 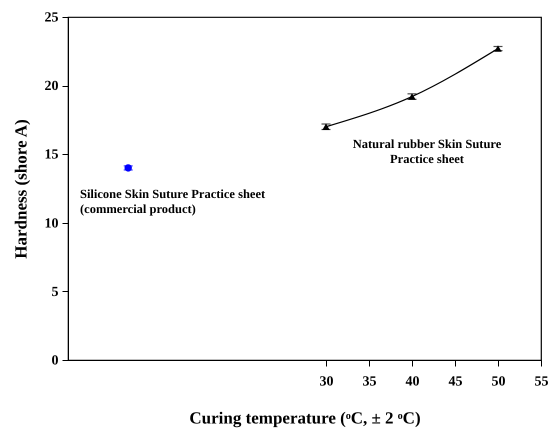 What do you see at coordinates (455, 382) in the screenshot?
I see `x-tick-label: 45` at bounding box center [455, 382].